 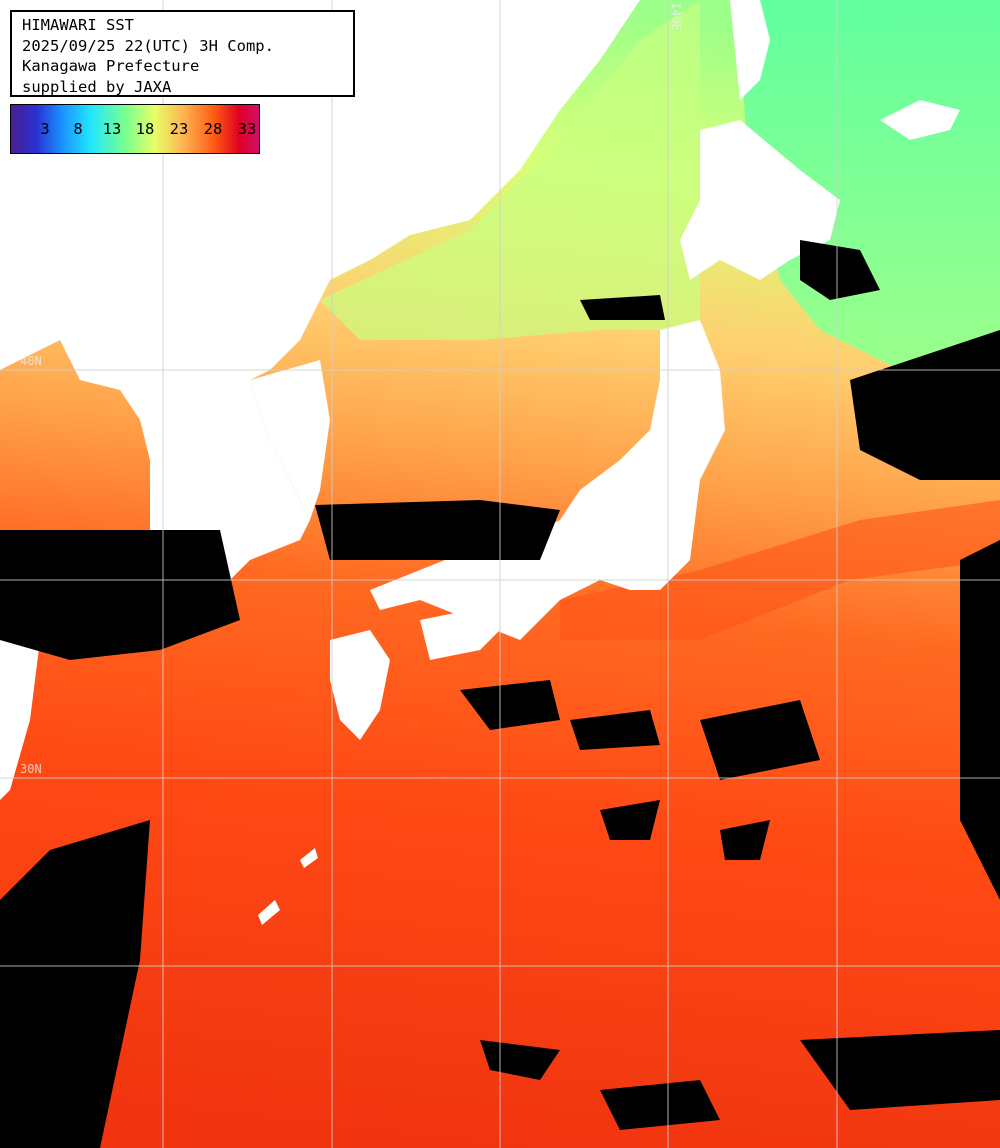 I want to click on kyushu, so click(x=360, y=685).